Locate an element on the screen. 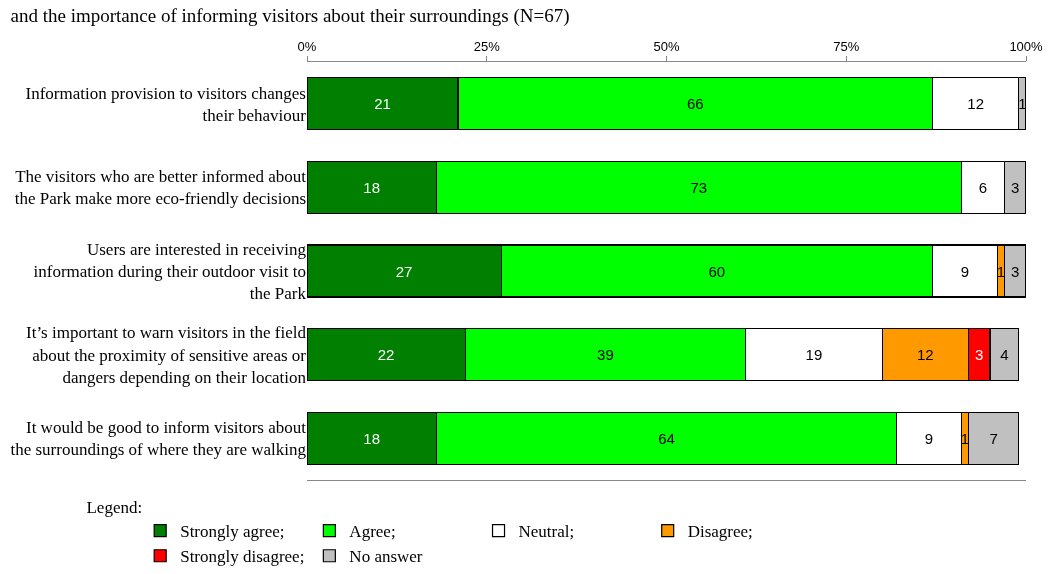 The height and width of the screenshot is (574, 1056). data-label: 6 is located at coordinates (983, 187).